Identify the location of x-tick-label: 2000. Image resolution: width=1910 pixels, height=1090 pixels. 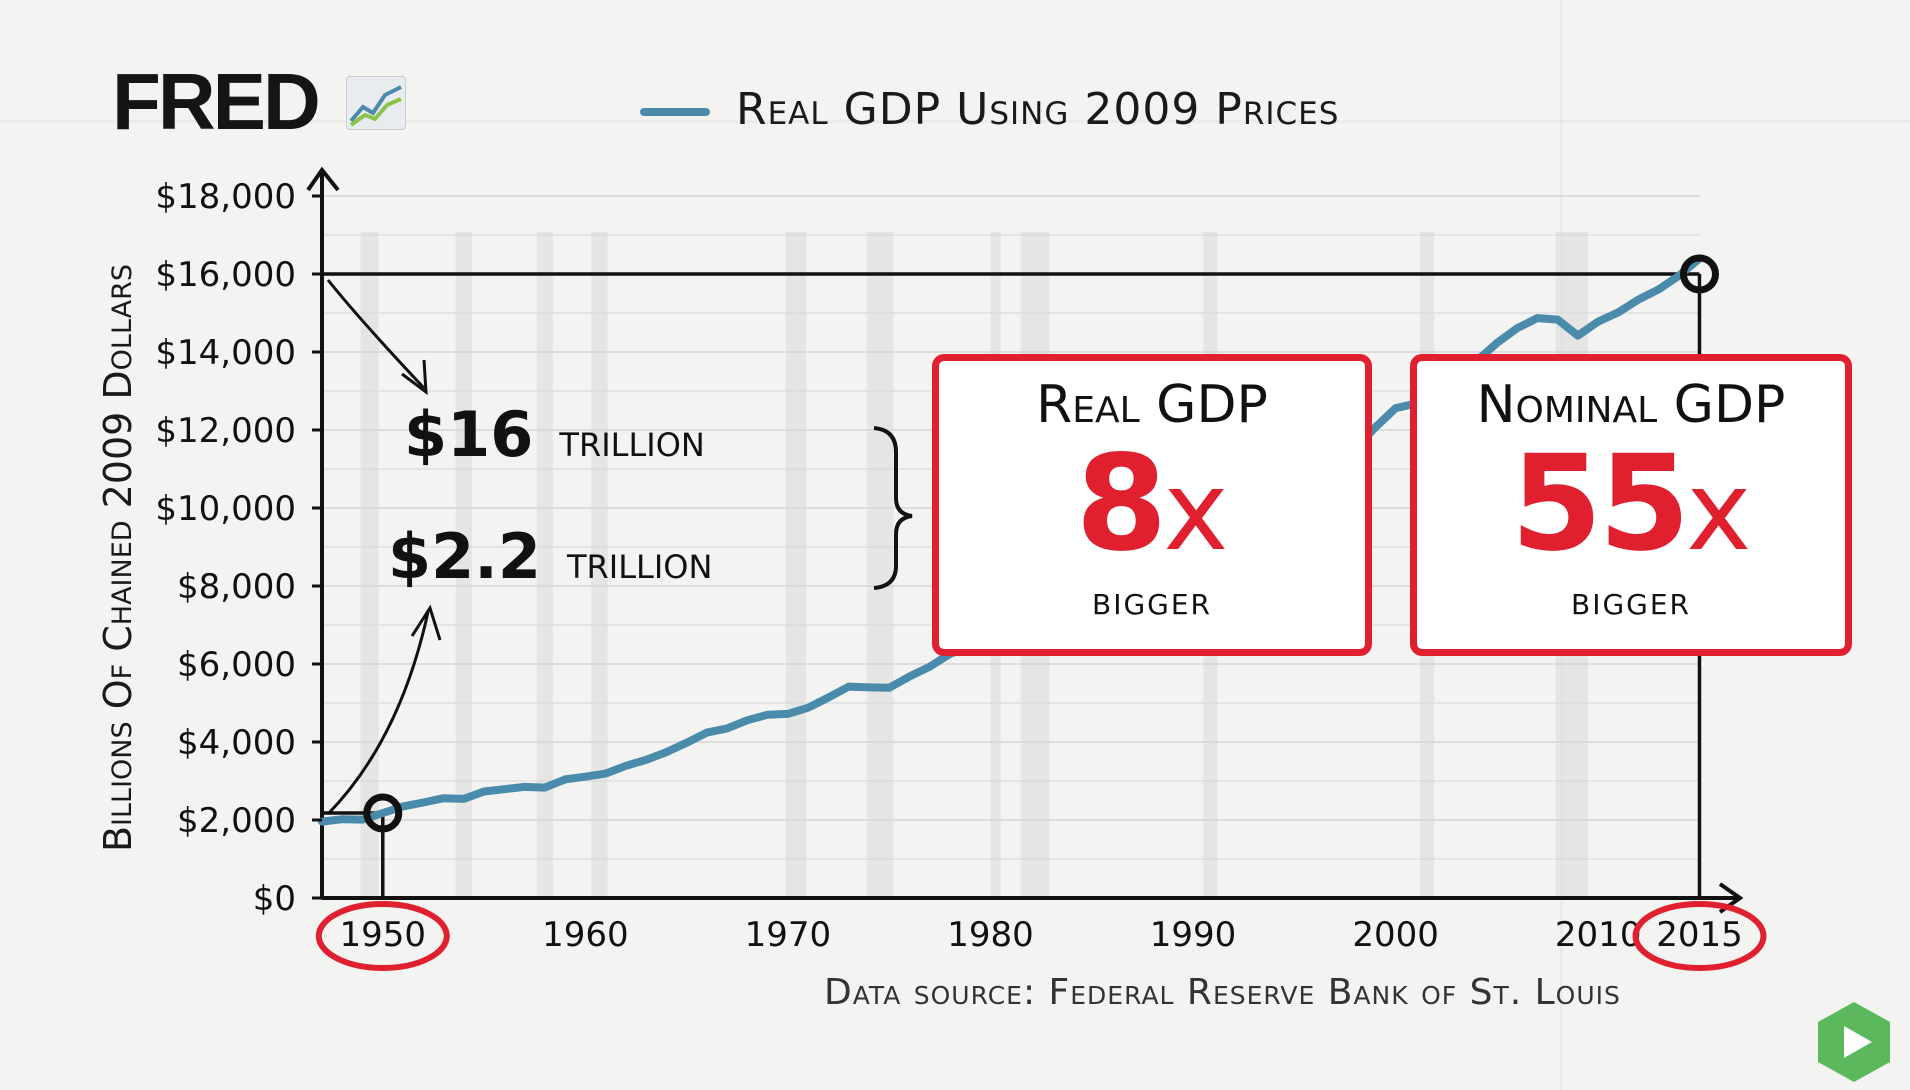
(1395, 935).